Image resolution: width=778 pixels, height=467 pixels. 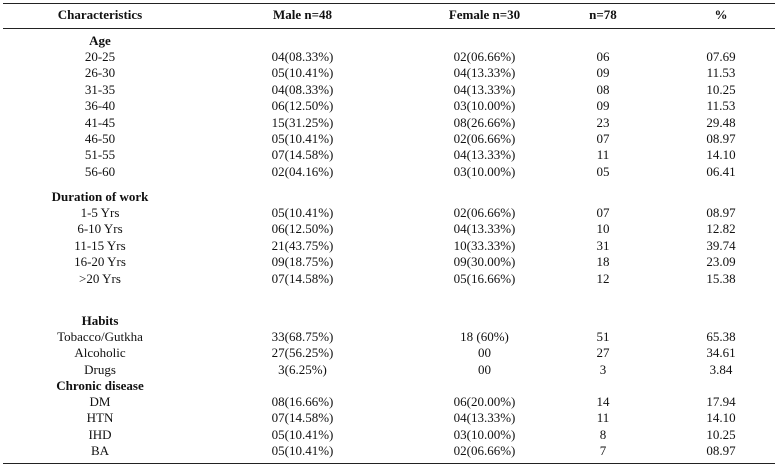 I want to click on row-value: 06(20.00%), so click(x=484, y=401).